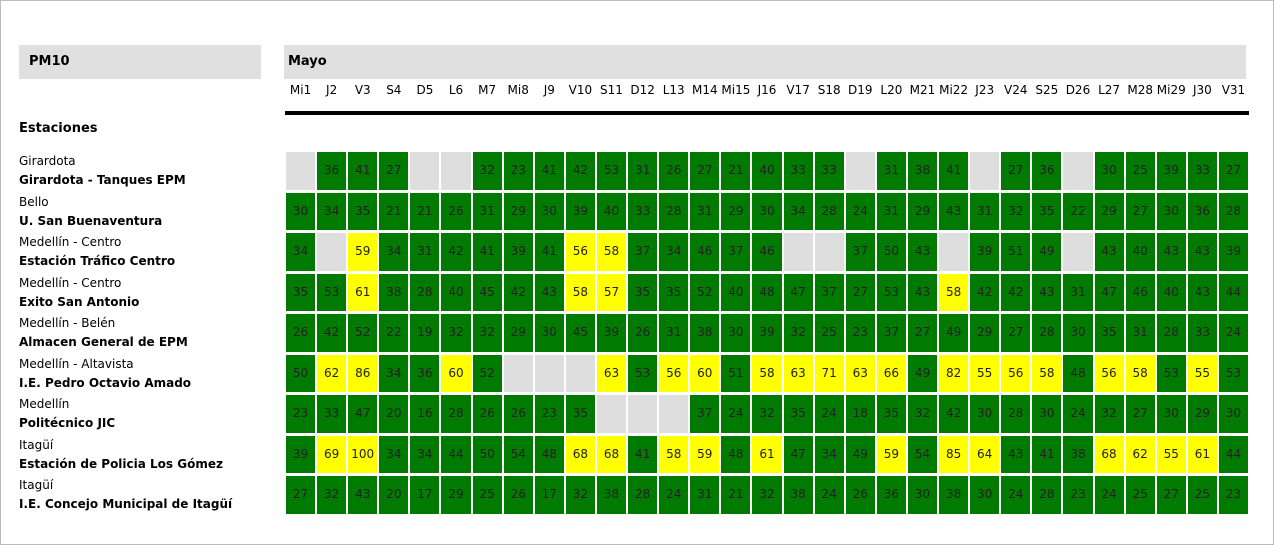  Describe the element at coordinates (1140, 171) in the screenshot. I see `cell: 25` at that location.